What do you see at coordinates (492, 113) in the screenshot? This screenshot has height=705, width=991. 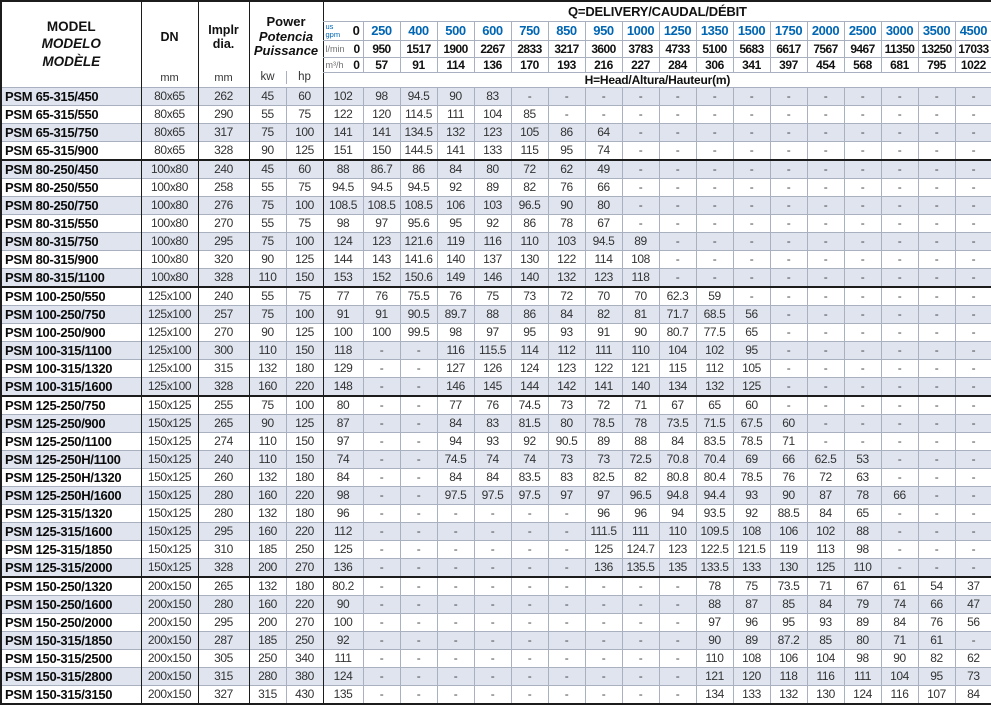 I see `head-cell: 104` at bounding box center [492, 113].